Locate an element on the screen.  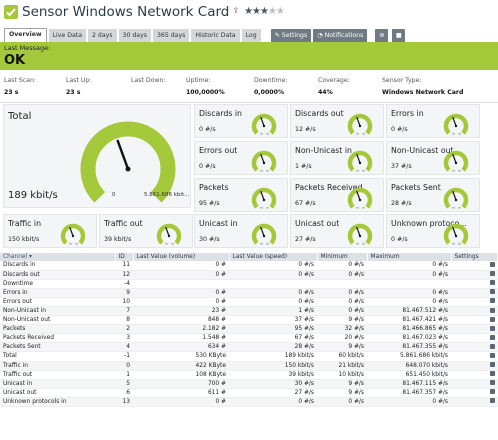
gauge-tile: Non-Unicast in 1 #/s is located at coordinates (337, 158).